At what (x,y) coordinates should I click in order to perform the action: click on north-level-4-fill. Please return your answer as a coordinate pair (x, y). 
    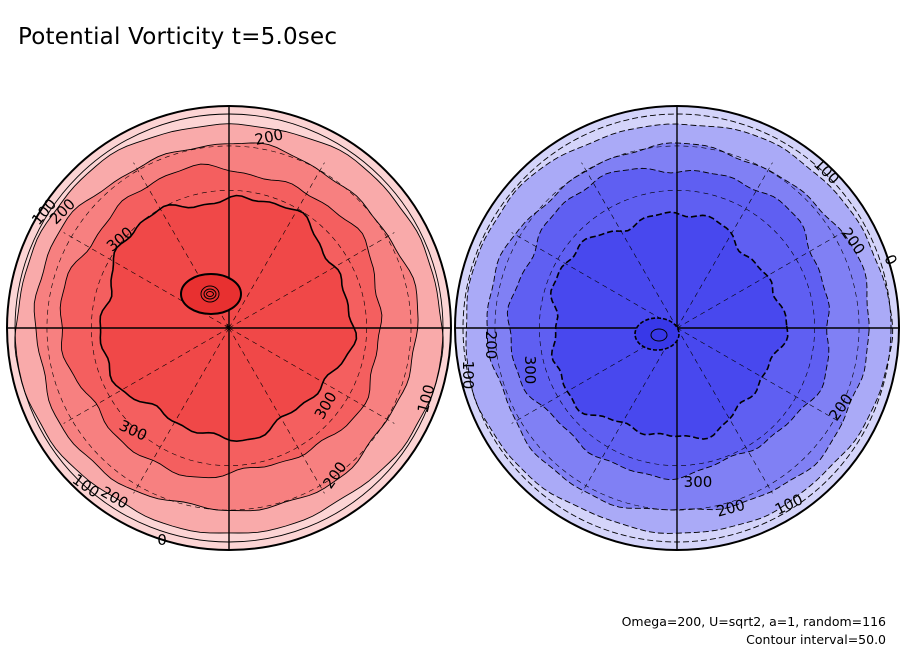
    Looking at the image, I should click on (228, 318).